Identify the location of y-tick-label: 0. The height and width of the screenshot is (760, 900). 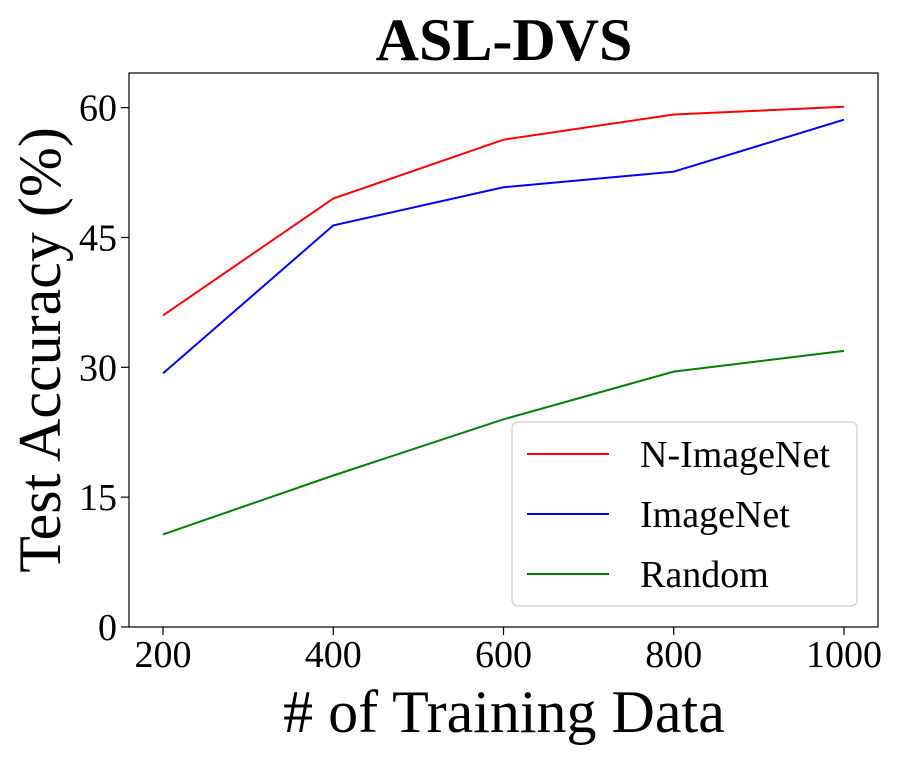
(107, 628).